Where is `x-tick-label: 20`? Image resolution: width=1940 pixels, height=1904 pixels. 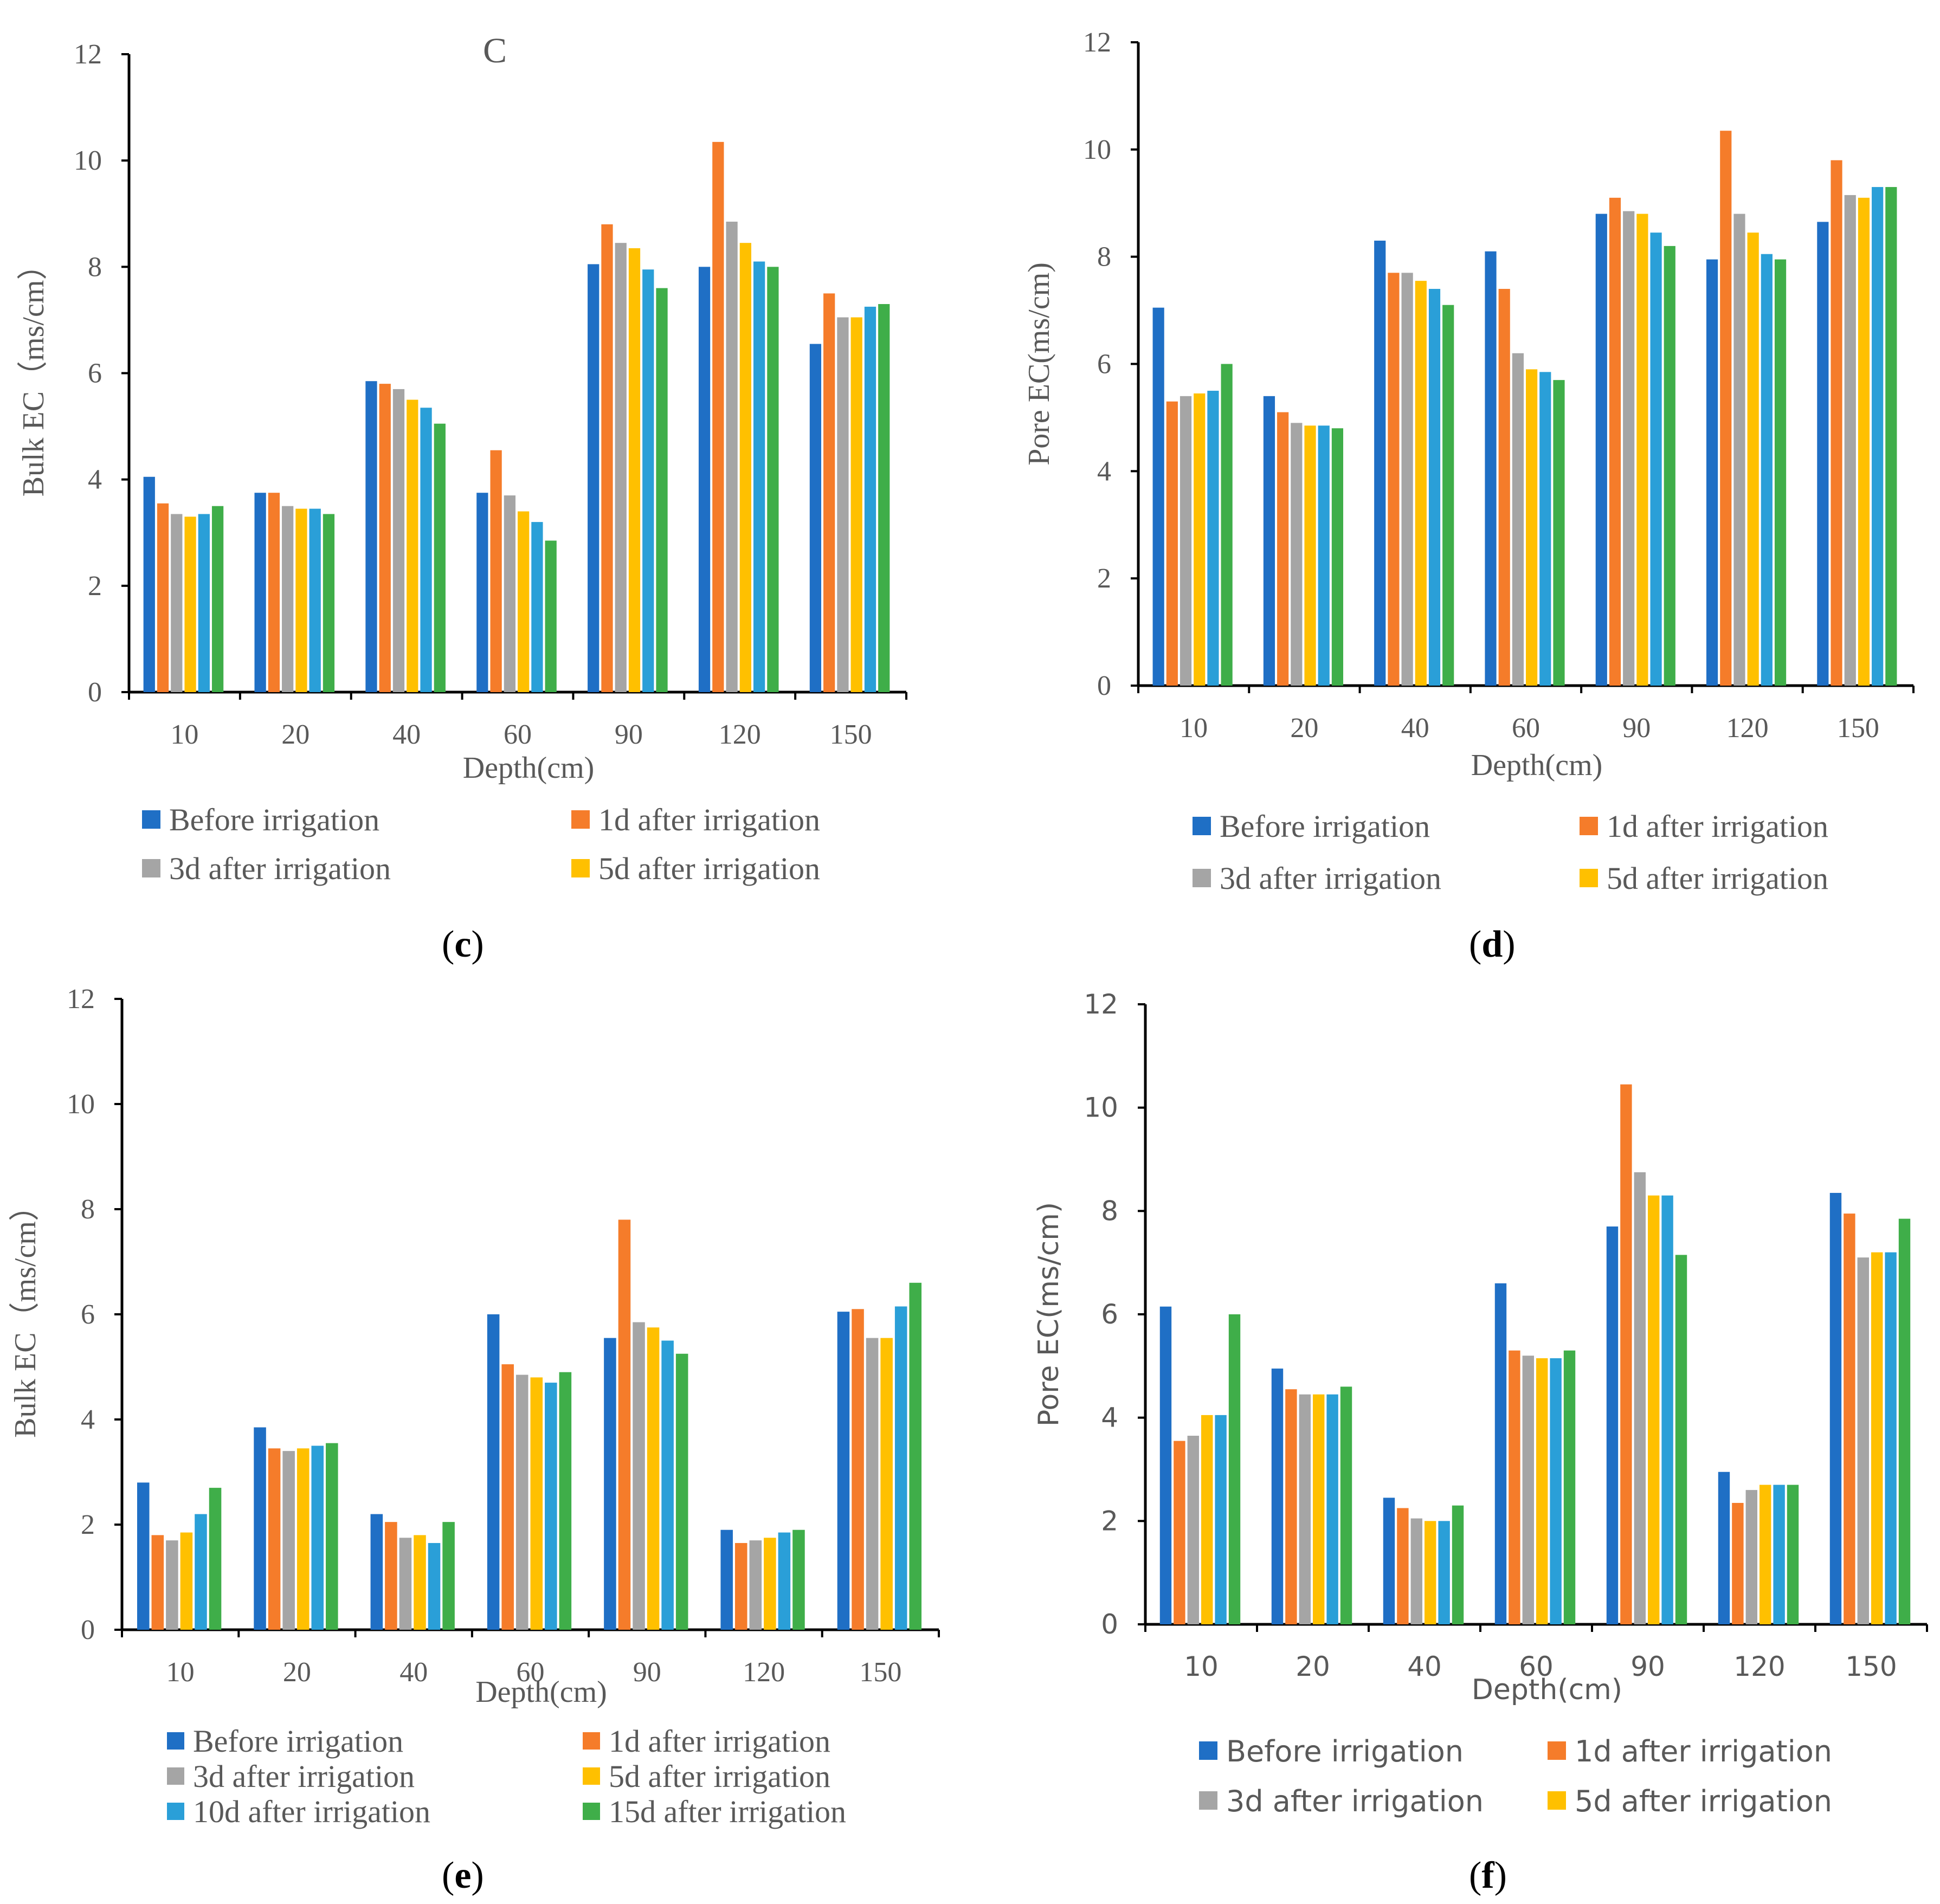 x-tick-label: 20 is located at coordinates (1304, 728).